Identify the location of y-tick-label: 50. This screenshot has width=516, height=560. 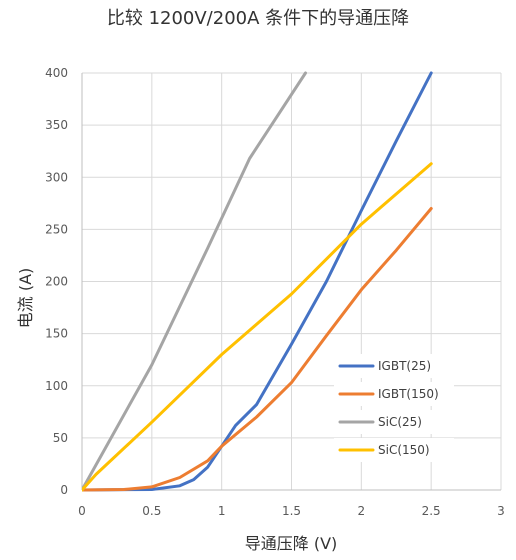
(60, 438).